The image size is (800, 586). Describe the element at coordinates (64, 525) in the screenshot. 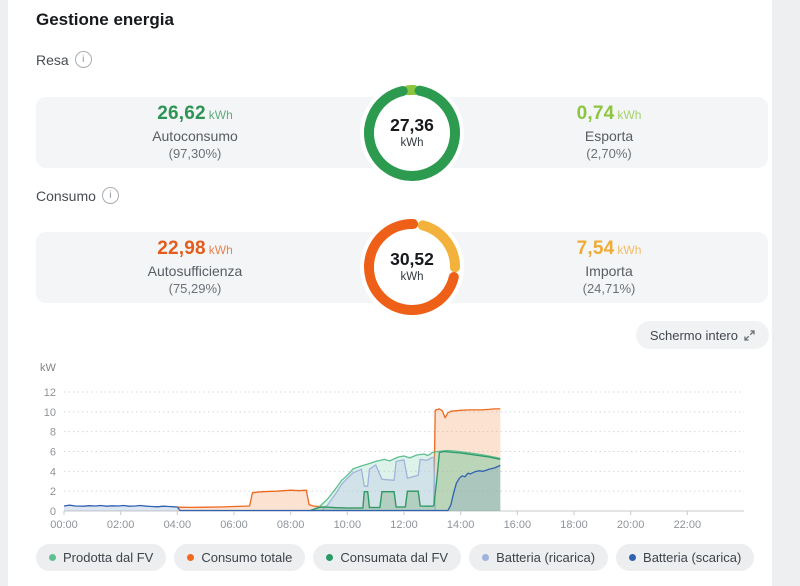

I see `x-tick-label: 00:00` at that location.